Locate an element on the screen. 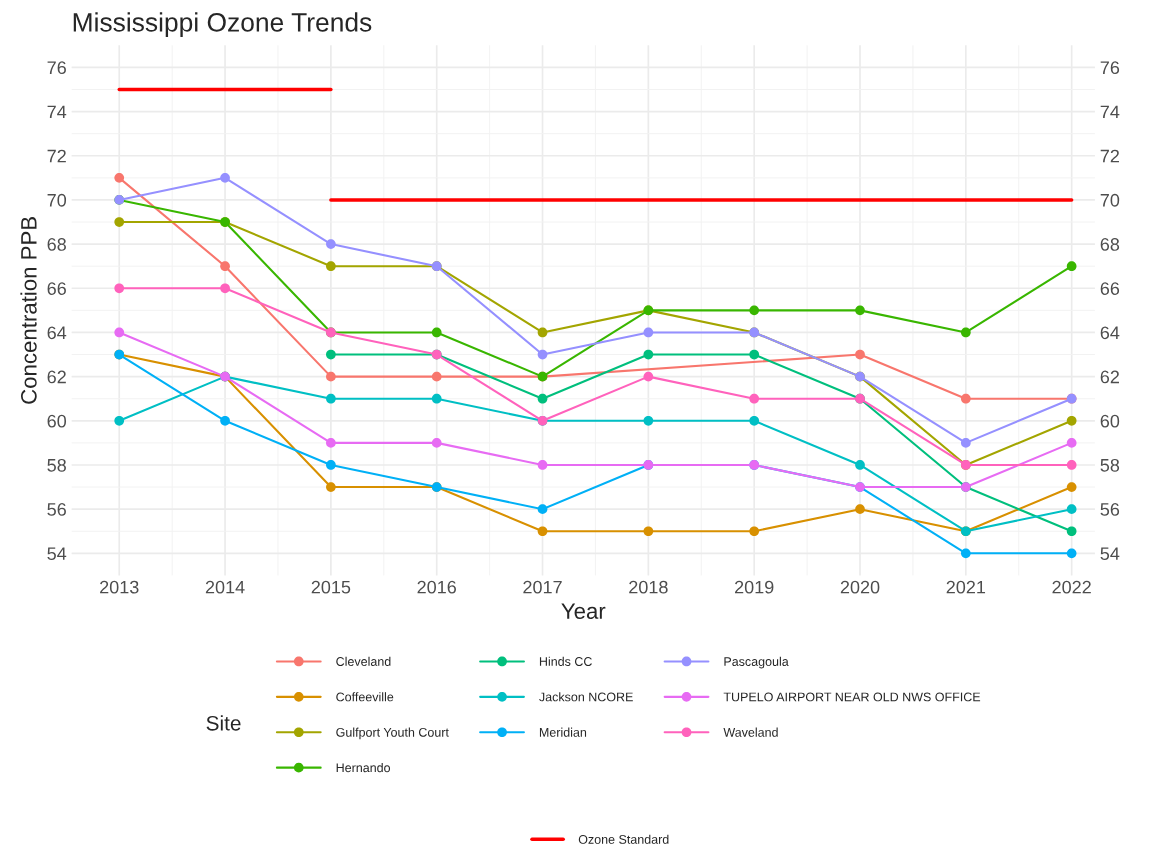 The width and height of the screenshot is (1155, 855). x-tick-label: 2020 is located at coordinates (860, 587).